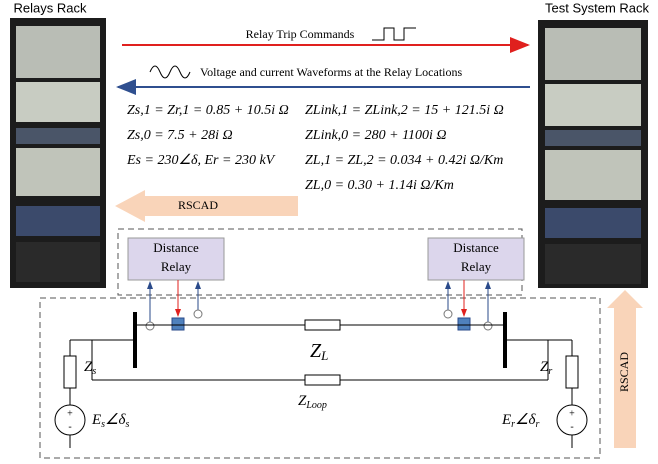 The width and height of the screenshot is (658, 464). Describe the element at coordinates (593, 154) in the screenshot. I see `right-rack` at that location.